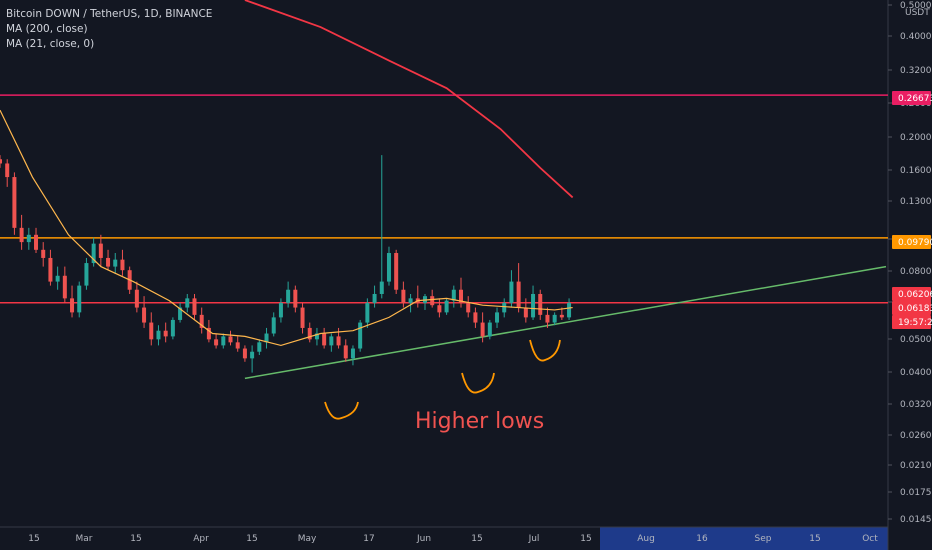 The width and height of the screenshot is (932, 550). Describe the element at coordinates (368, 539) in the screenshot. I see `time-tick-label: 17` at that location.